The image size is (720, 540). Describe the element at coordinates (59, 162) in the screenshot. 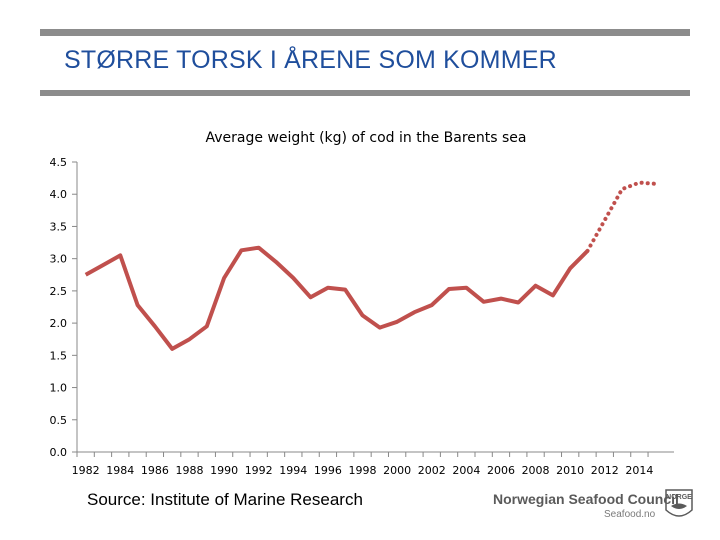

I see `y-tick-label: 4.5` at that location.